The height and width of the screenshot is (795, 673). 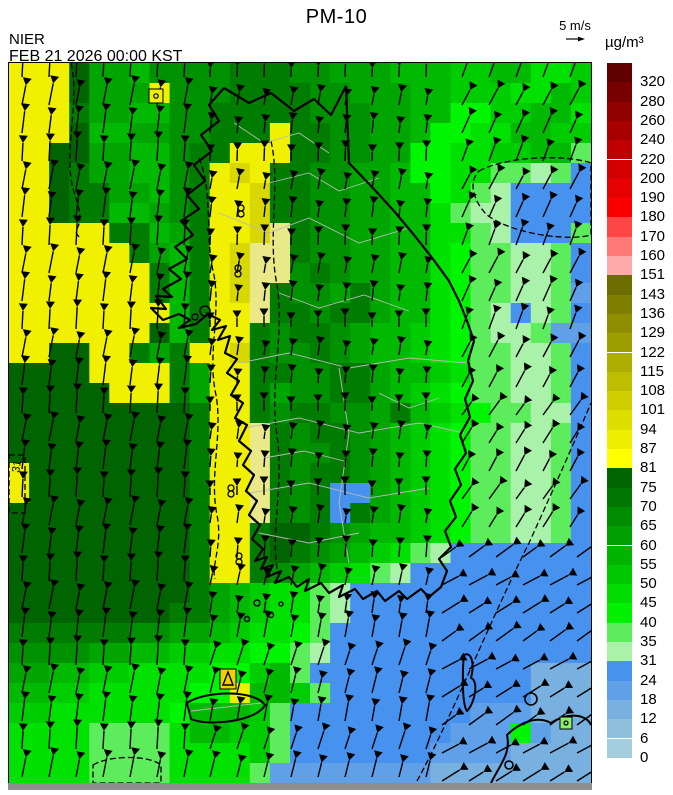 I want to click on contour-value-label: 31, so click(x=17, y=466).